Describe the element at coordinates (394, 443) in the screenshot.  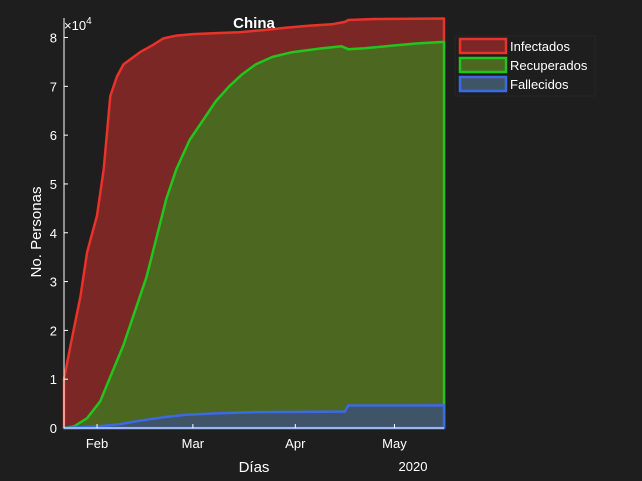
I see `x-tick-label: May` at that location.